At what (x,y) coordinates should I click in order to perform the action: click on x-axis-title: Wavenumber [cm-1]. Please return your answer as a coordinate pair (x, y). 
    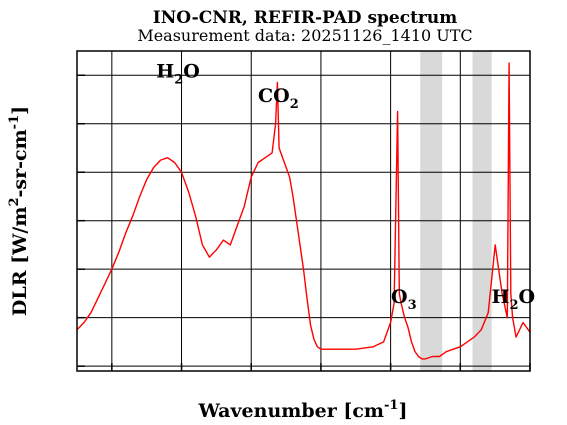
    Looking at the image, I should click on (303, 410).